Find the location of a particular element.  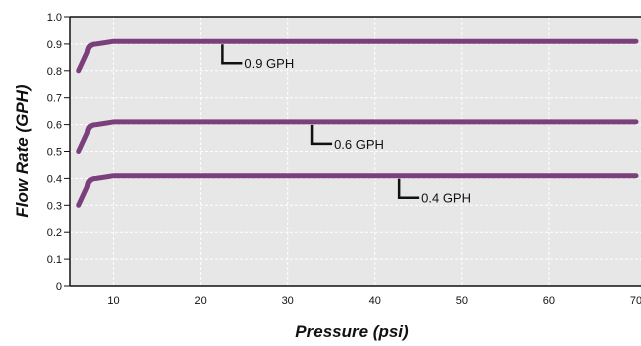

x-axis-title: Pressure (psi) is located at coordinates (352, 331).